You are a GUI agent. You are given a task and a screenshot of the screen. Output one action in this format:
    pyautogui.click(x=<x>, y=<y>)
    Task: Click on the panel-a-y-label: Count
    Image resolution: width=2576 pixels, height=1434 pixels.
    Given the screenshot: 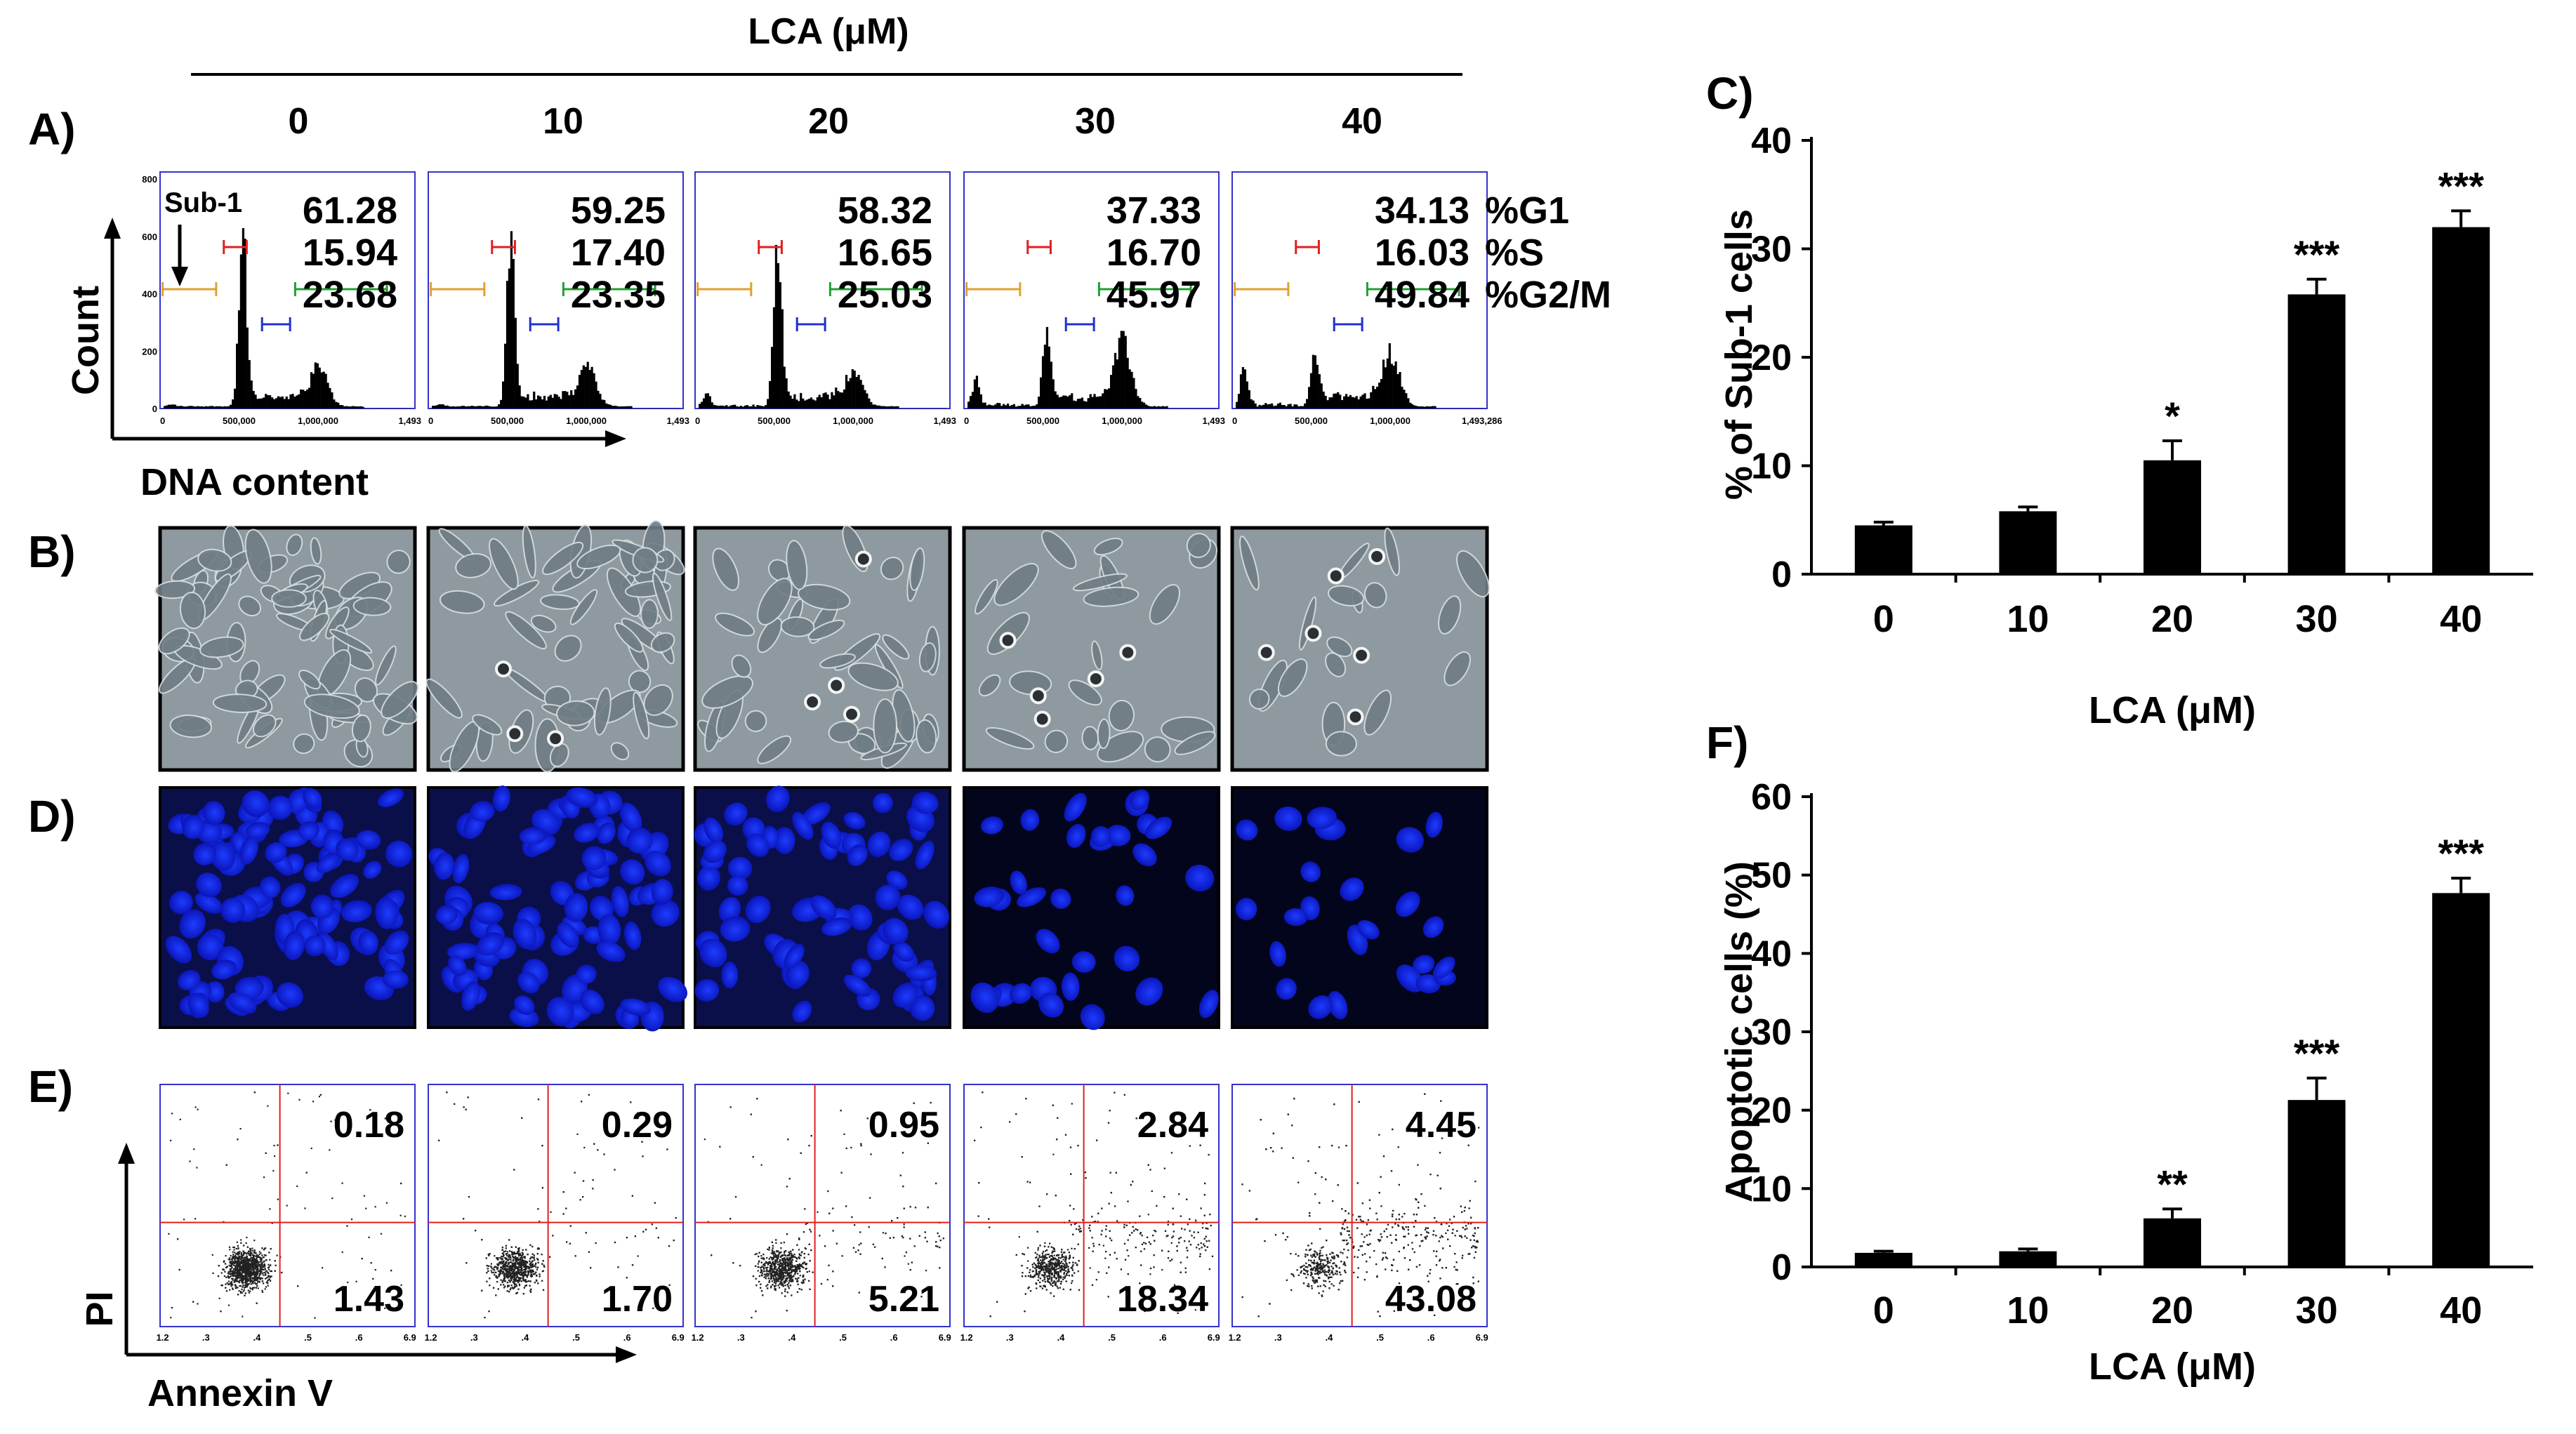 What is the action you would take?
    pyautogui.click(x=86, y=340)
    